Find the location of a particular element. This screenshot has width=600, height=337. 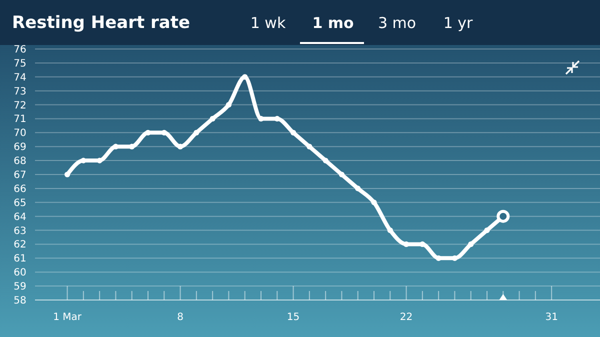

y-tick-label: 75 is located at coordinates (20, 64).